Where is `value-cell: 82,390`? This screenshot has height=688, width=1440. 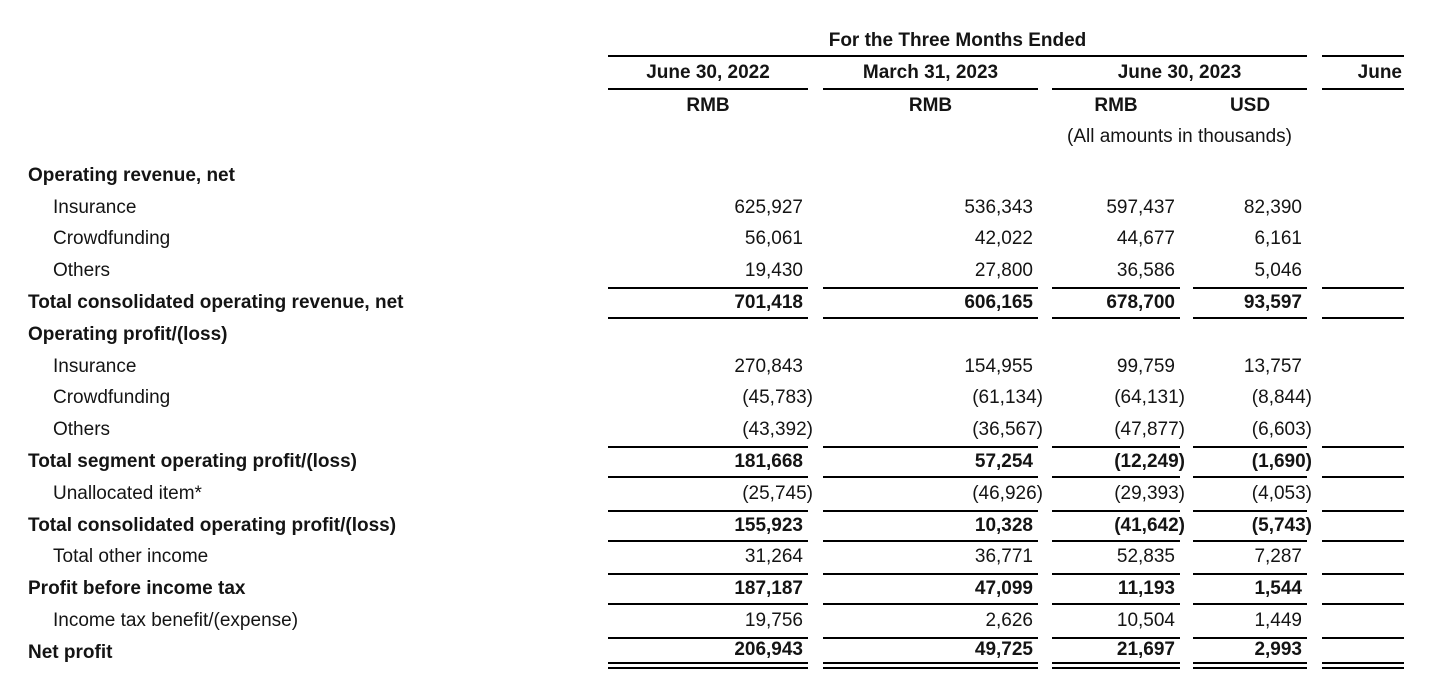
value-cell: 82,390 is located at coordinates (1272, 207).